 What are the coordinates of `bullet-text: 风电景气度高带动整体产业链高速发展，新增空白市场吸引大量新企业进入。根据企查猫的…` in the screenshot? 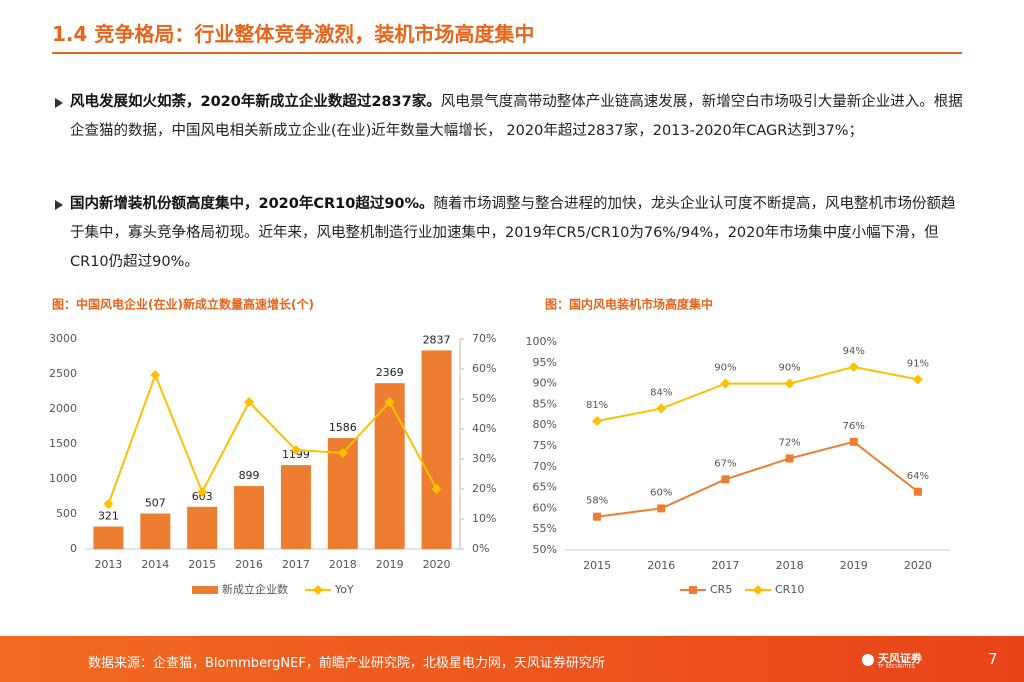 It's located at (516, 116).